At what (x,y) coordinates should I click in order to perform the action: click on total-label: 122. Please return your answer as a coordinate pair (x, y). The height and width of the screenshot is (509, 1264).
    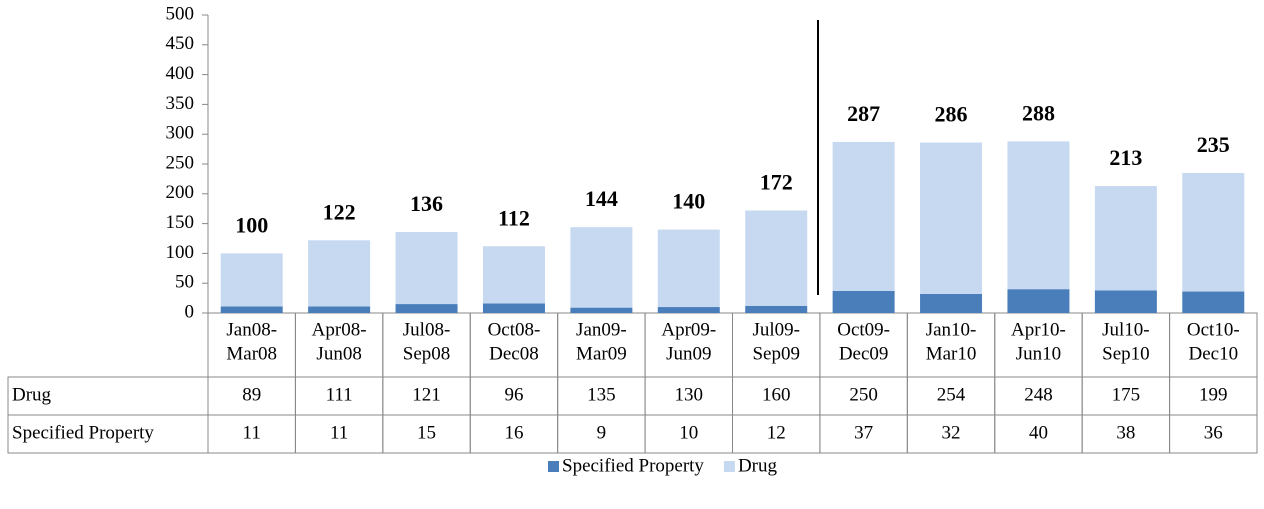
    Looking at the image, I should click on (339, 211).